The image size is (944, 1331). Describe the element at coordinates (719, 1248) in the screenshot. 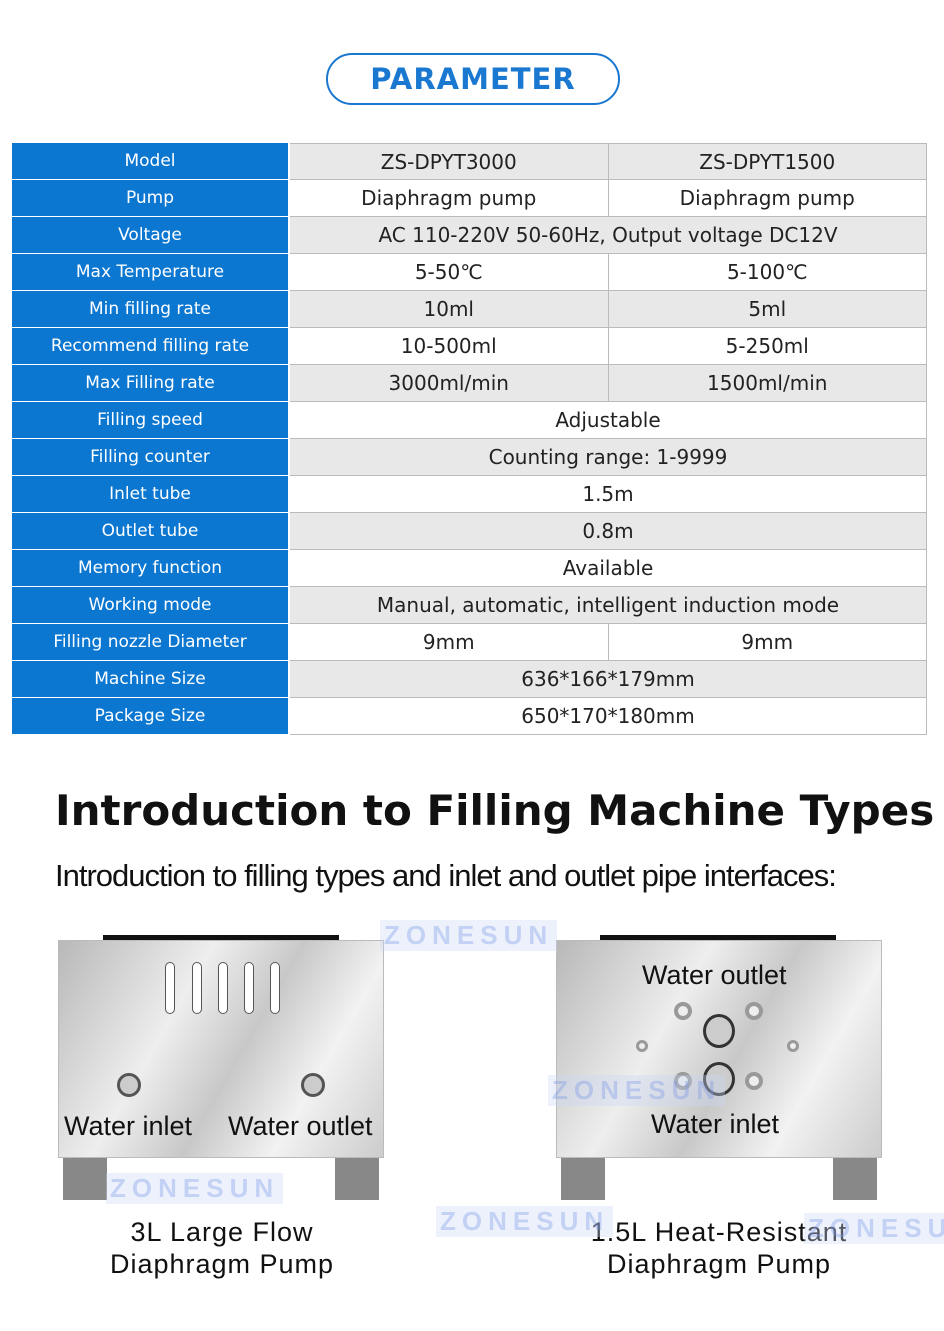

I see `machine-1-5l-caption: 1.5L Heat-Resistant Diaphragm Pump` at that location.